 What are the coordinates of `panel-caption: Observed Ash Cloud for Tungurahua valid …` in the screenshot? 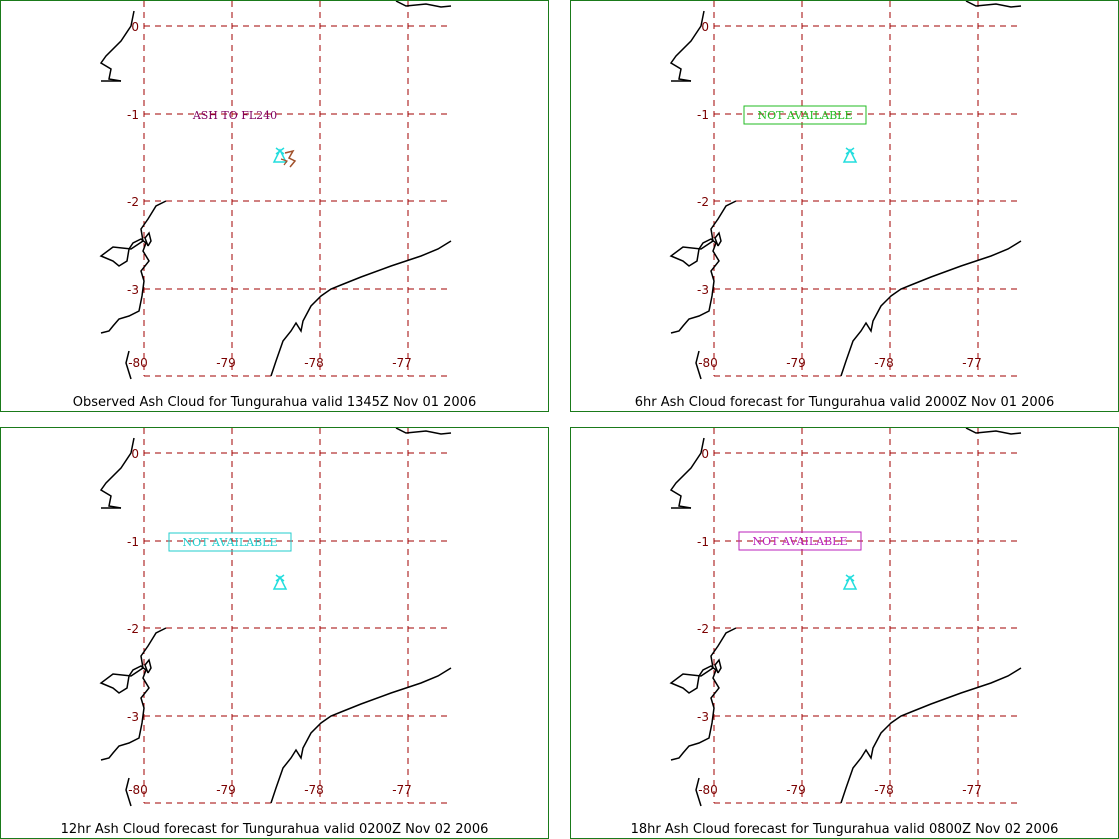 It's located at (274, 402).